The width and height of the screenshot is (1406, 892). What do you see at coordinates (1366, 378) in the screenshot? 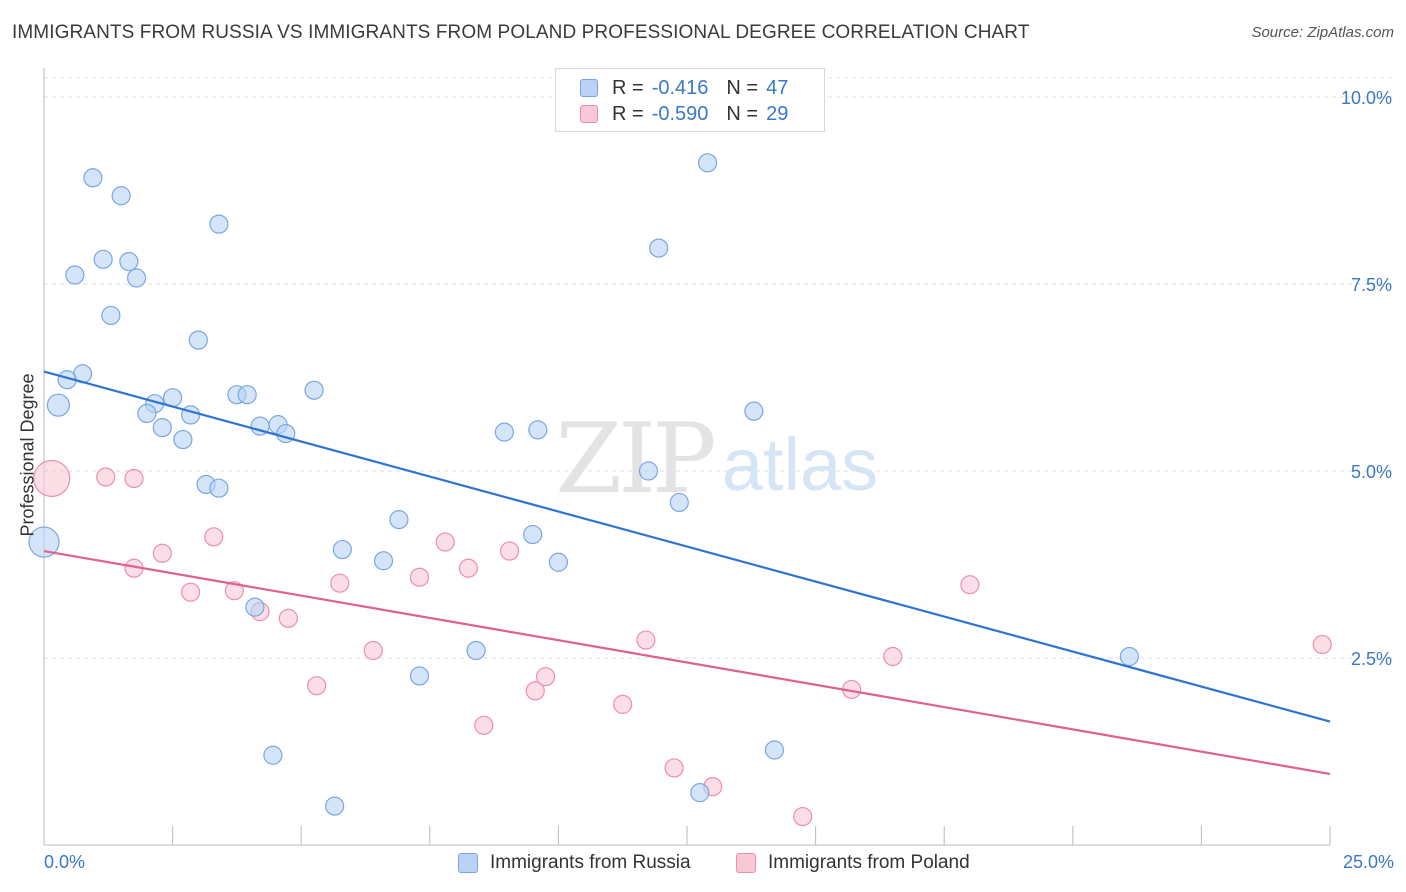
I see `y-tick-labels: 2.5% 5.0% 7.5% 10.0%` at bounding box center [1366, 378].